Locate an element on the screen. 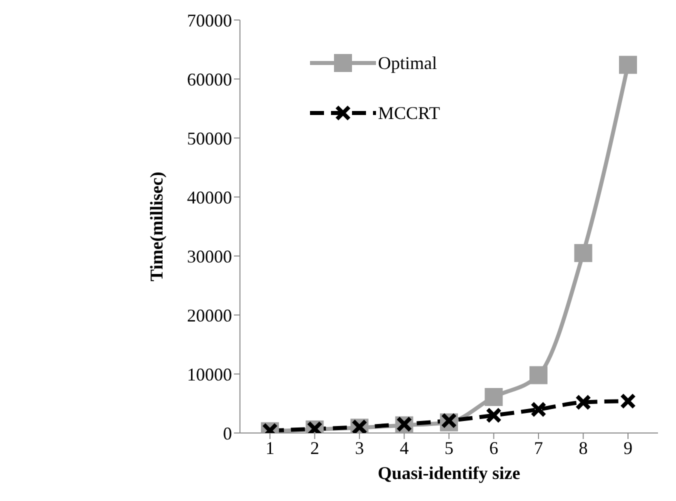  y-tick-label: 60000 is located at coordinates (209, 79).